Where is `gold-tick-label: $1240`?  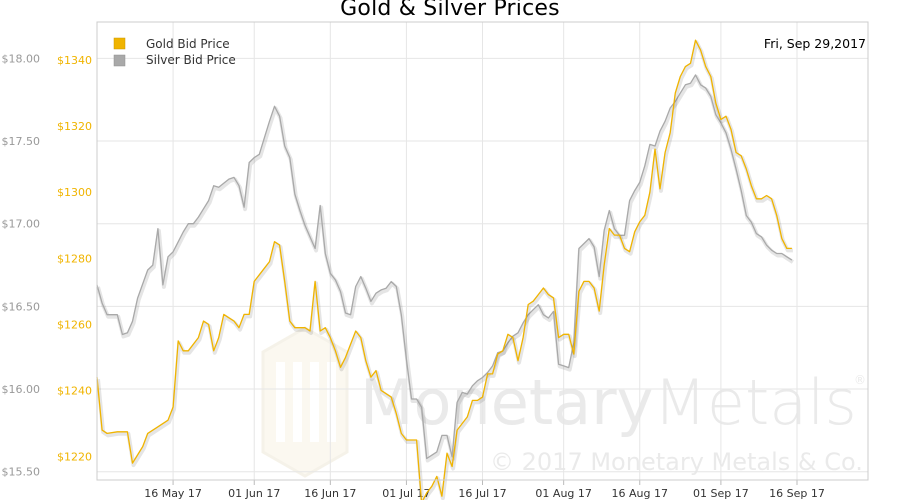
gold-tick-label: $1240 is located at coordinates (74, 390).